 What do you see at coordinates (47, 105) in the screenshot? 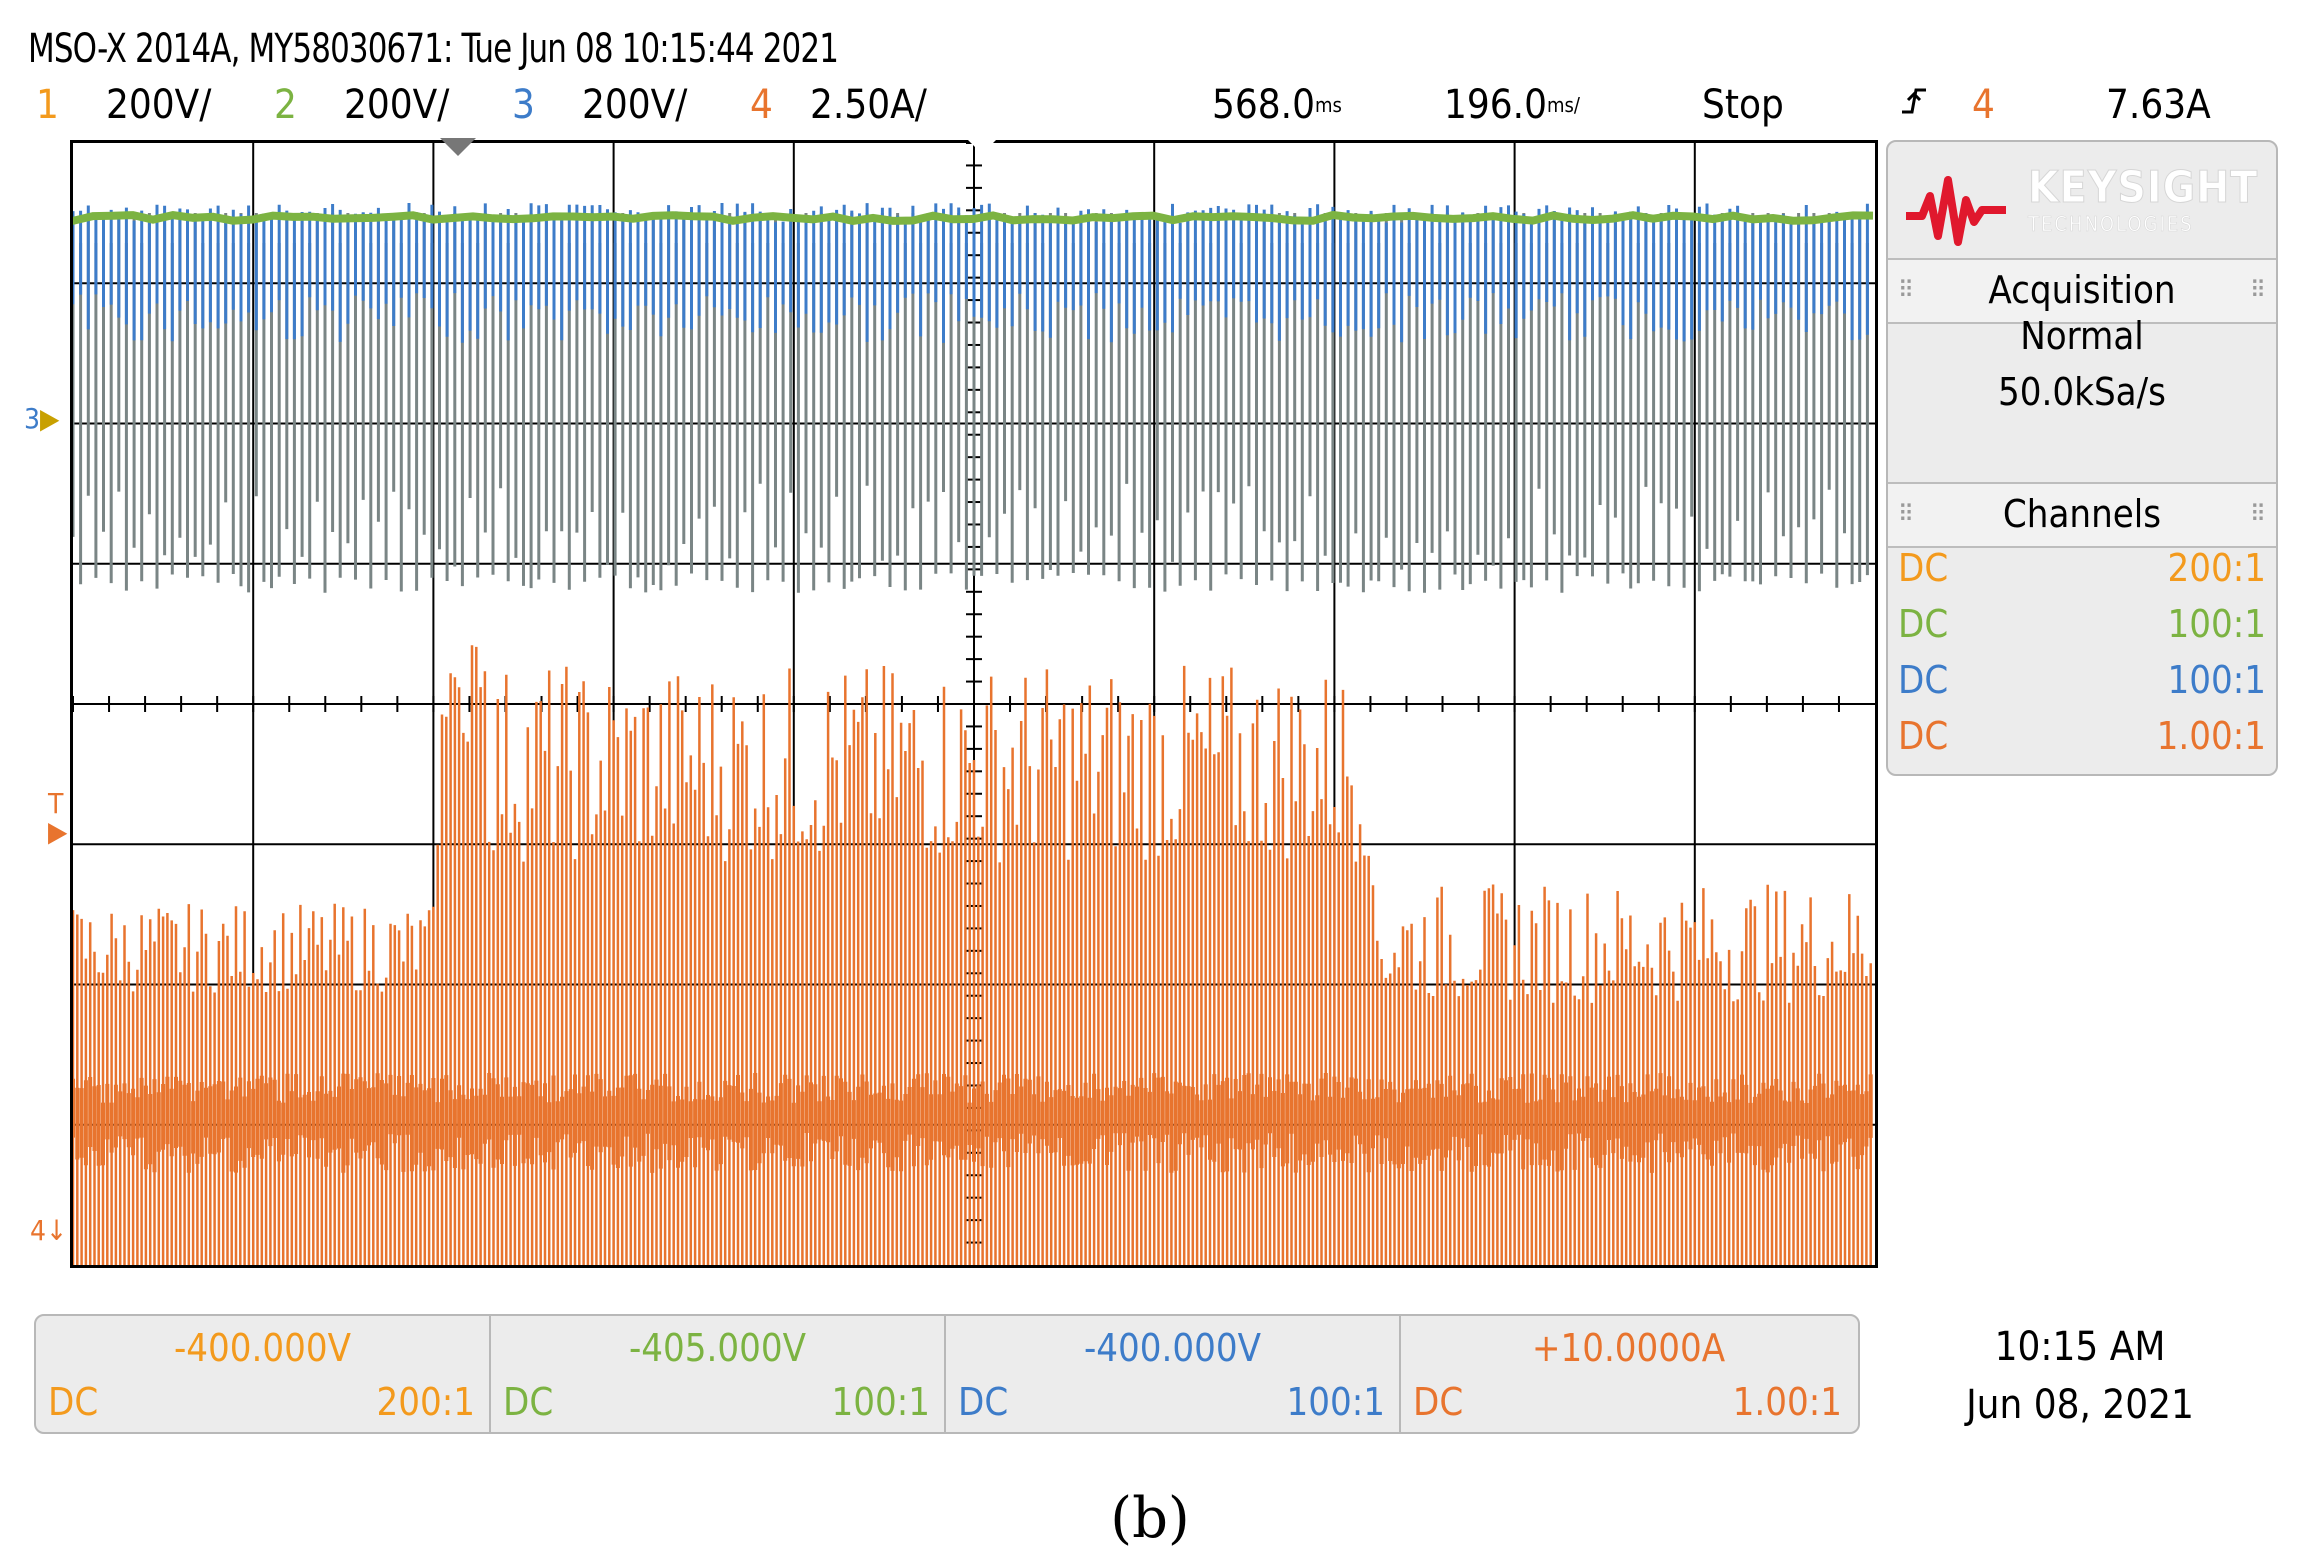
I see `ch1-number: 1` at bounding box center [47, 105].